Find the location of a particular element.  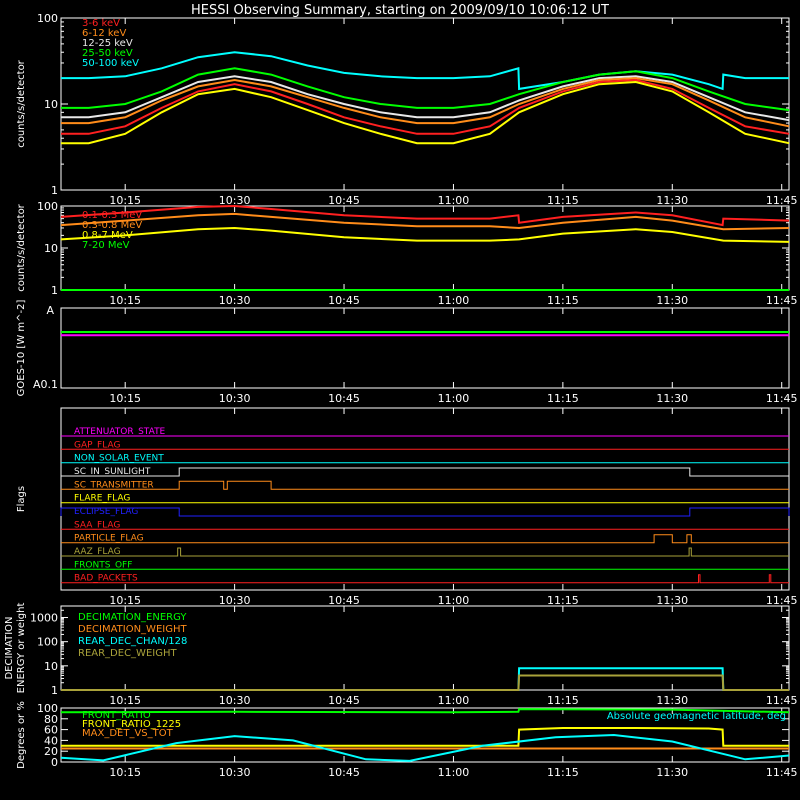

goes-ylabel: GOES-10 [W m^-2] is located at coordinates (21, 348).